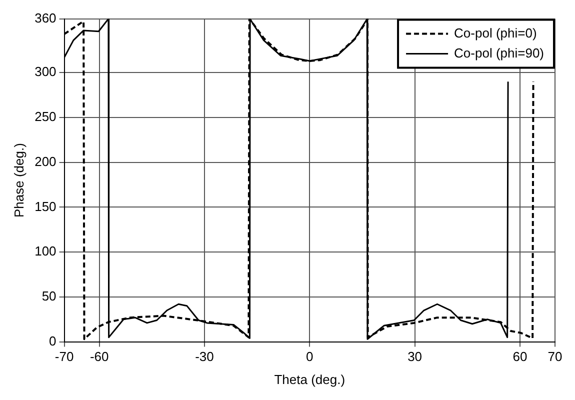  Describe the element at coordinates (495, 32) in the screenshot. I see `legend-label: Co-pol (phi=0)` at that location.